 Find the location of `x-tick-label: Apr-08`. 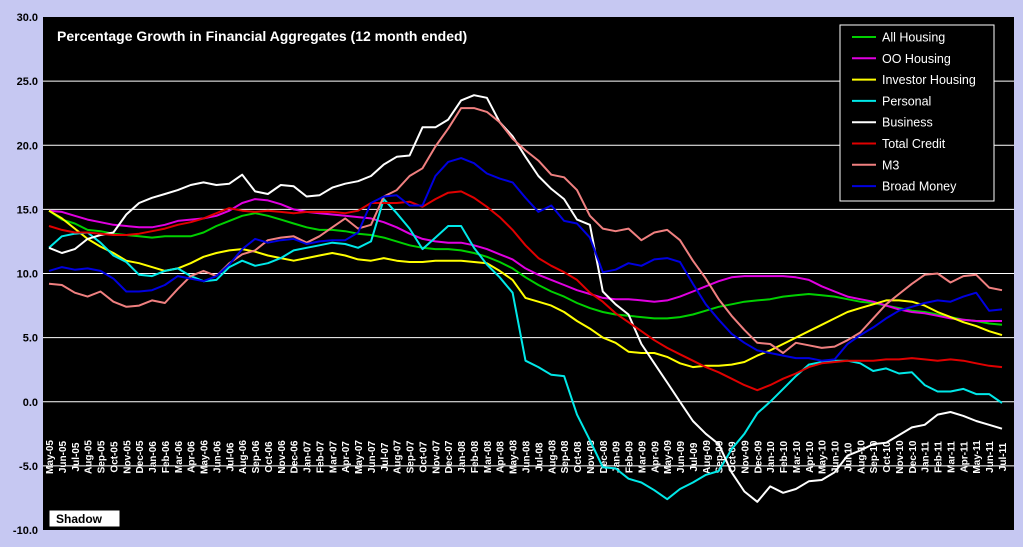

x-tick-label: Apr-08 is located at coordinates (501, 457).